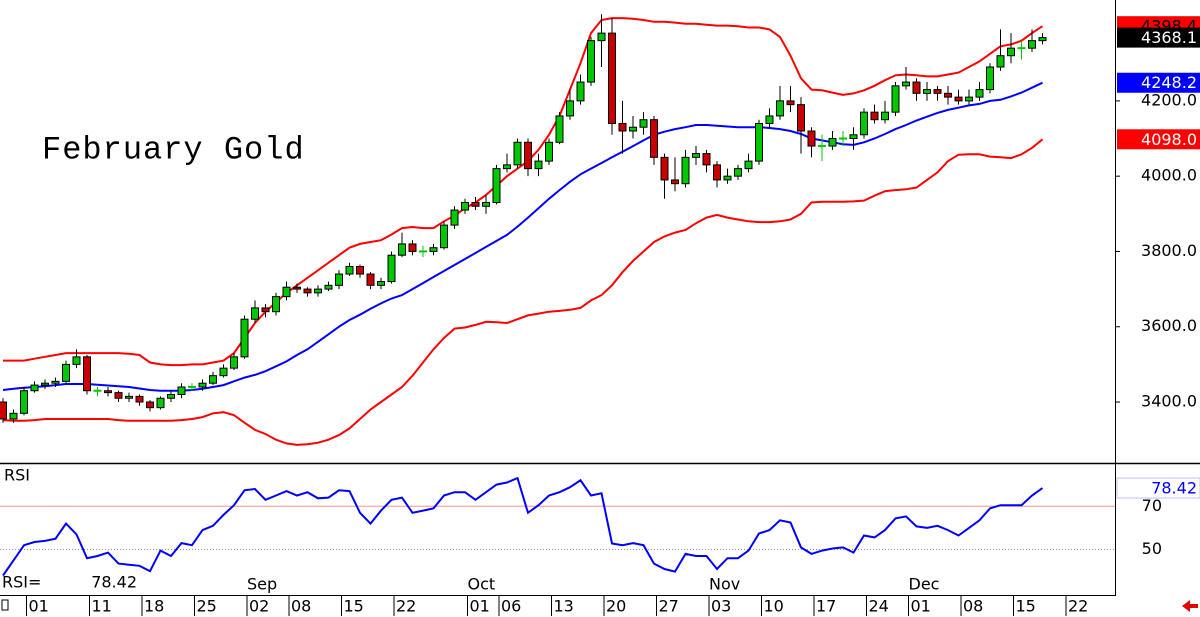  What do you see at coordinates (724, 584) in the screenshot?
I see `month-label: Nov` at bounding box center [724, 584].